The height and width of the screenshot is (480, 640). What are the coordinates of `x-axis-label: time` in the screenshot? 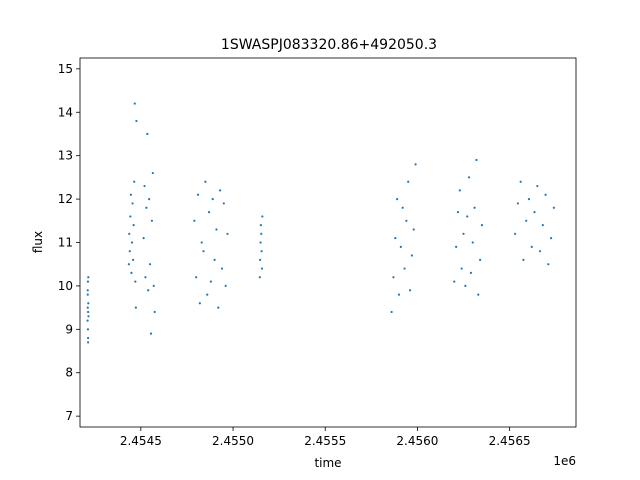 It's located at (327, 463).